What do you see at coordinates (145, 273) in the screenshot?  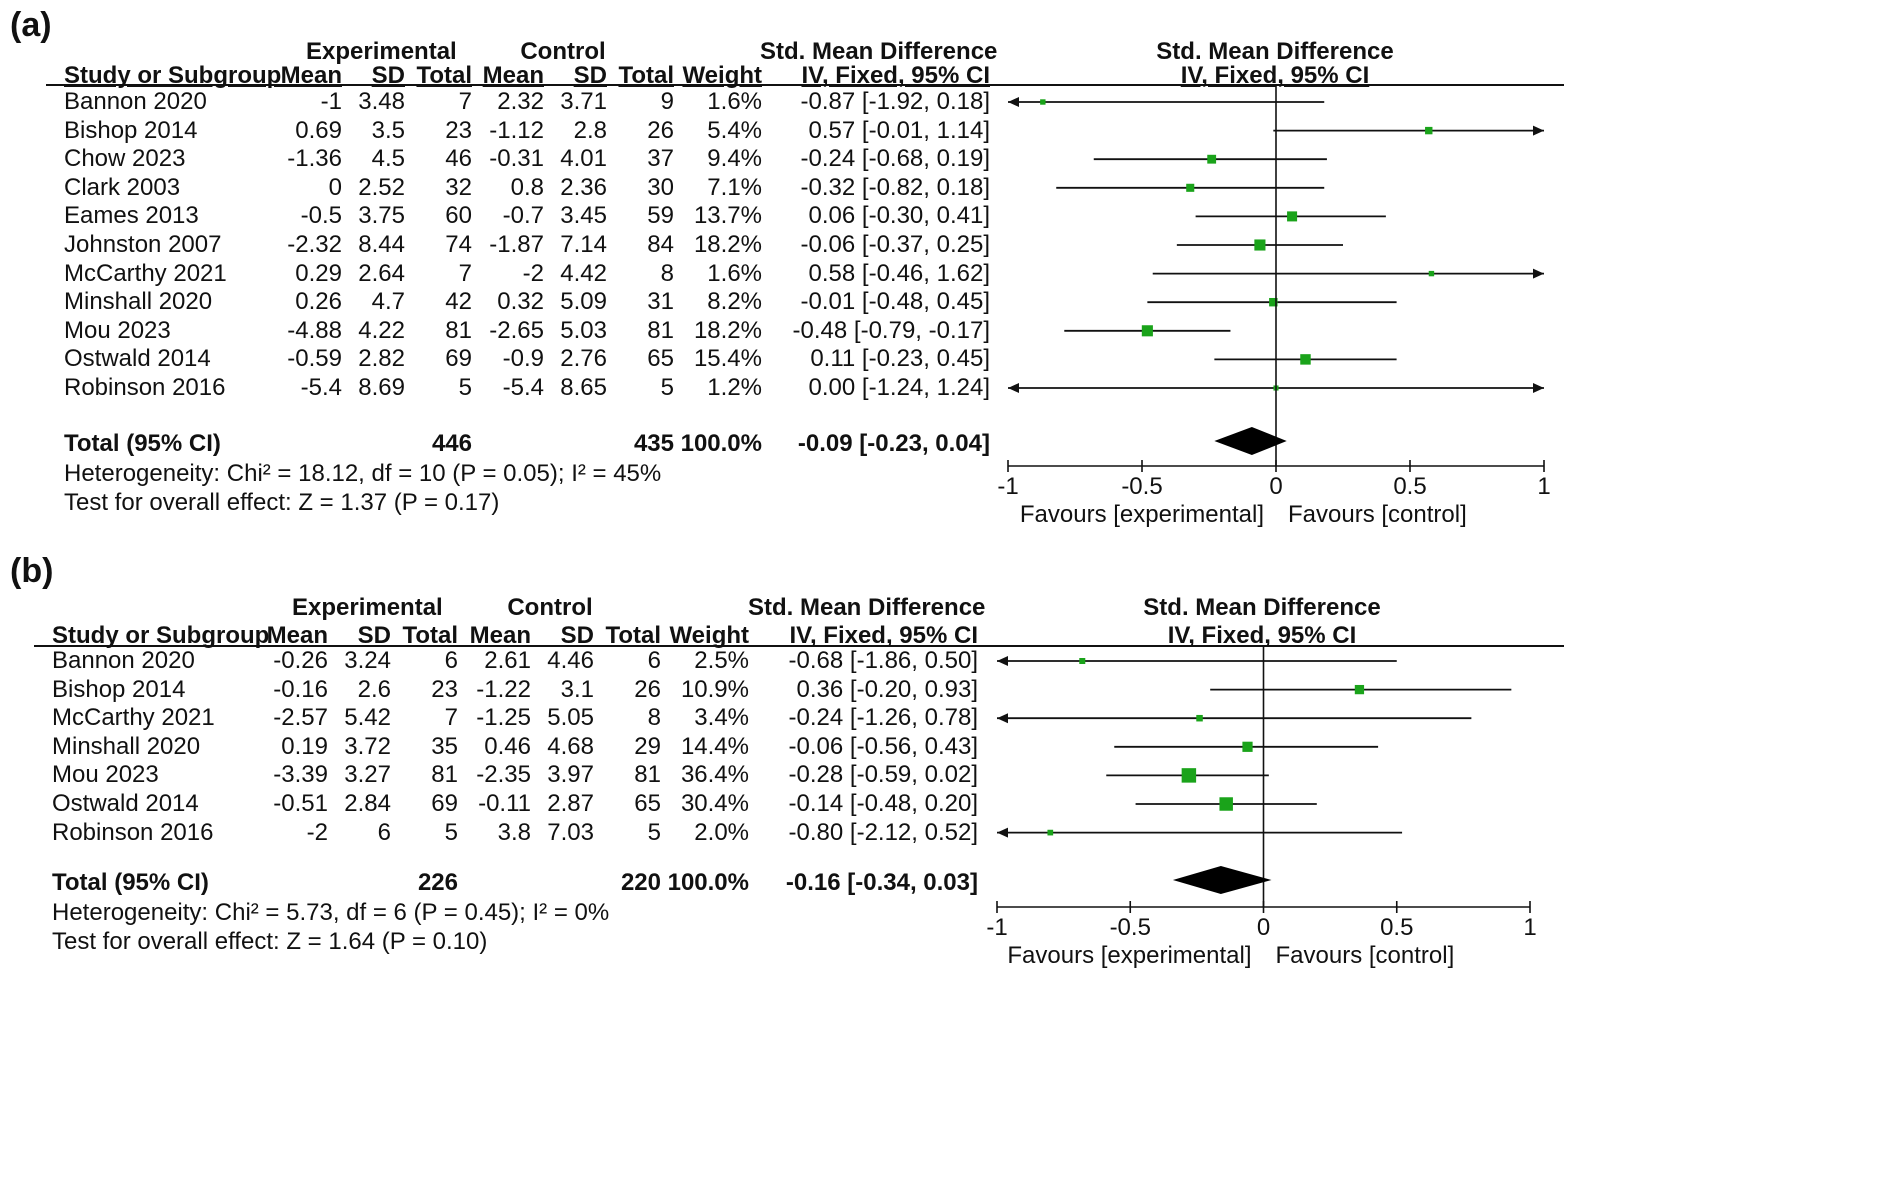 I see `study-name: McCarthy 2021` at bounding box center [145, 273].